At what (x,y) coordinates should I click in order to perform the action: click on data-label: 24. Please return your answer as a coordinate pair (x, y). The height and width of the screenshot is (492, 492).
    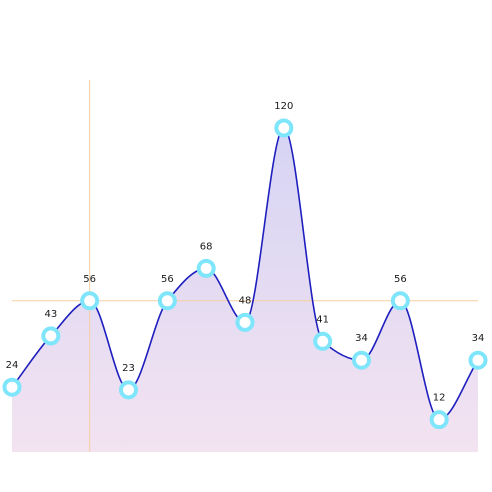
    Looking at the image, I should click on (12, 365).